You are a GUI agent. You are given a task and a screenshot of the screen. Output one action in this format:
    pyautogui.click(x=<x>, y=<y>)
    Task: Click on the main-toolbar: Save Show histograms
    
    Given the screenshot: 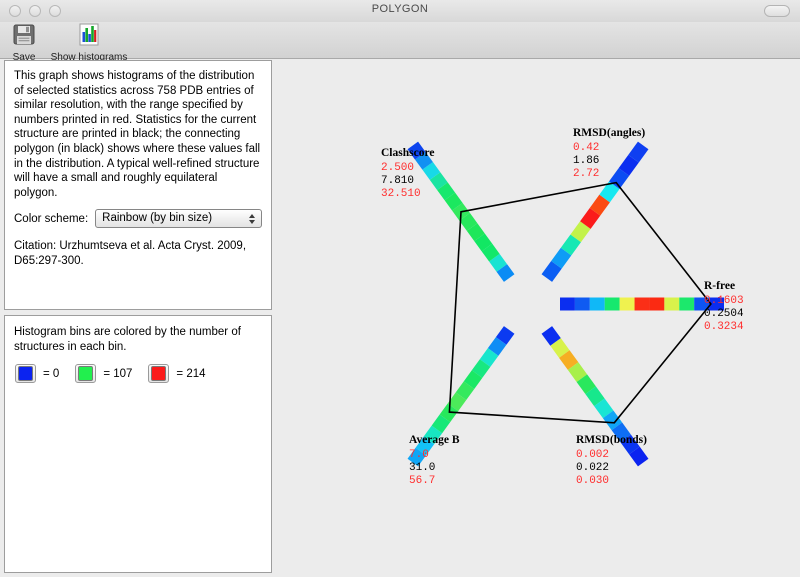 What is the action you would take?
    pyautogui.click(x=400, y=42)
    